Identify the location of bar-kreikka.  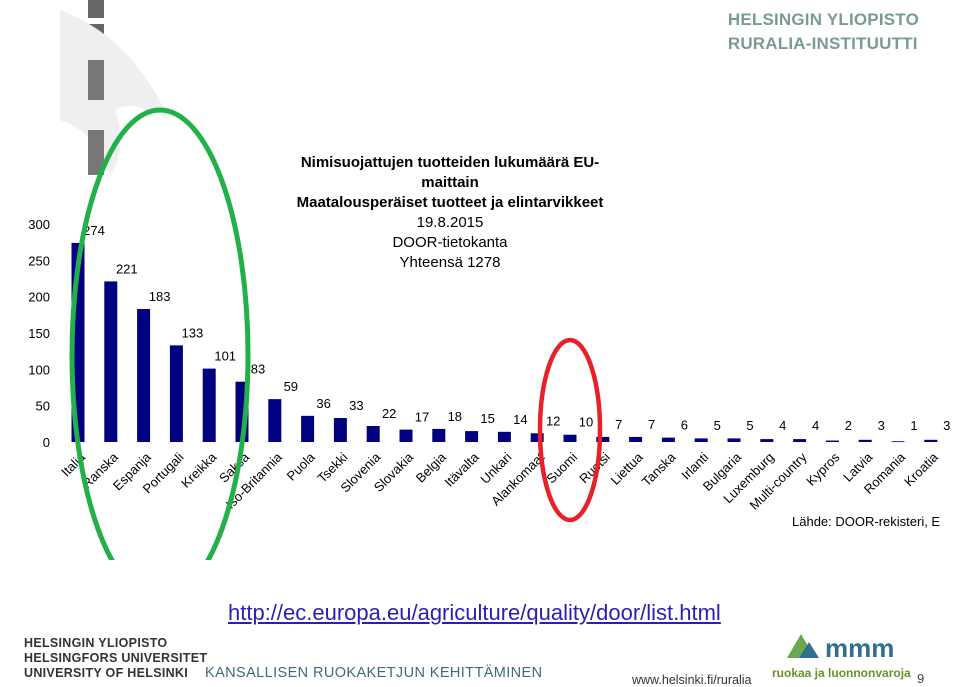
(209, 405).